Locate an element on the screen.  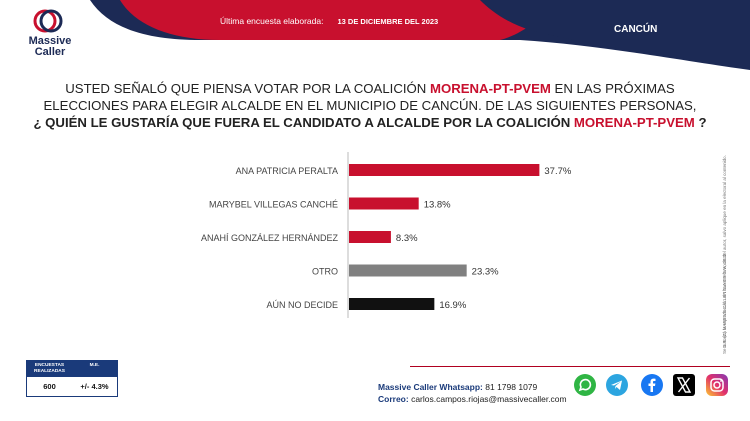
logo-line2: Caller is located at coordinates (50, 52).